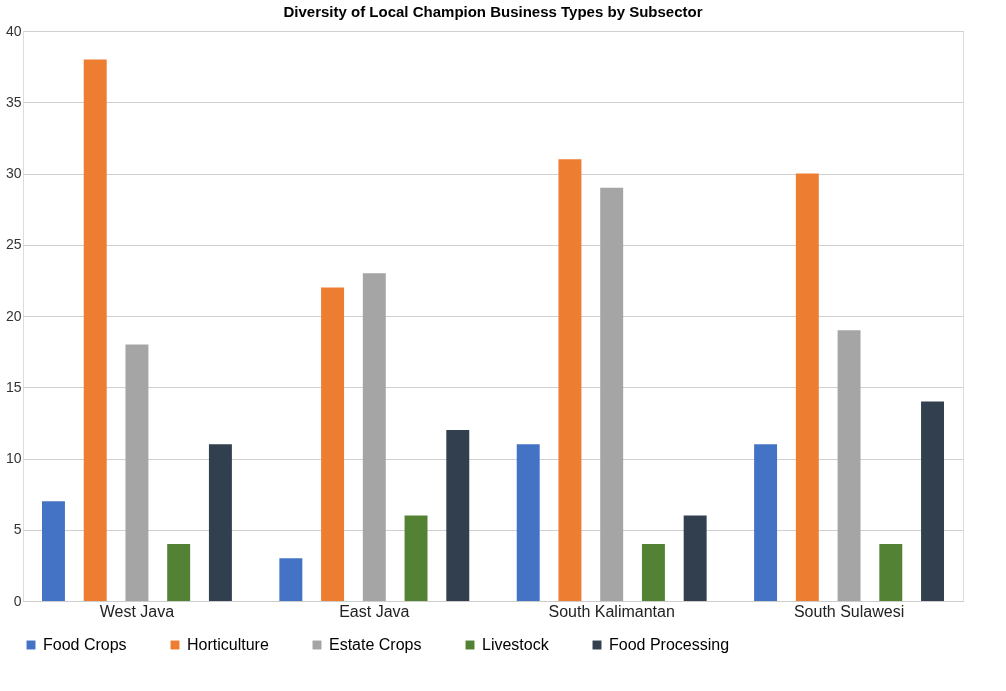  I want to click on legend-label: Food Crops, so click(85, 644).